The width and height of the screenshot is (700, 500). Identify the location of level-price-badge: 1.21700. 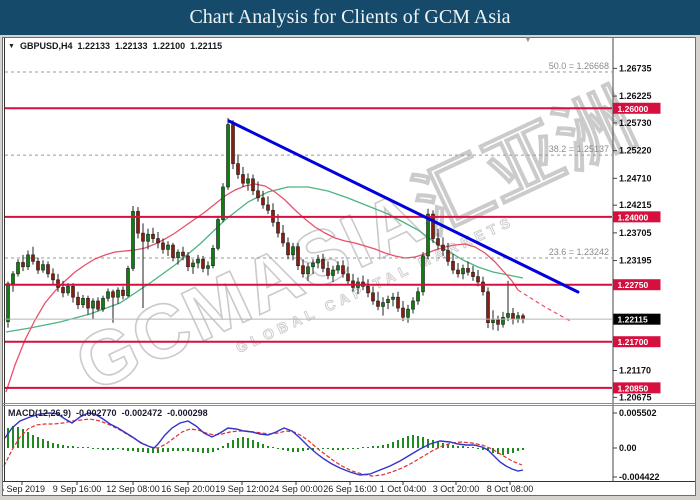
(633, 342).